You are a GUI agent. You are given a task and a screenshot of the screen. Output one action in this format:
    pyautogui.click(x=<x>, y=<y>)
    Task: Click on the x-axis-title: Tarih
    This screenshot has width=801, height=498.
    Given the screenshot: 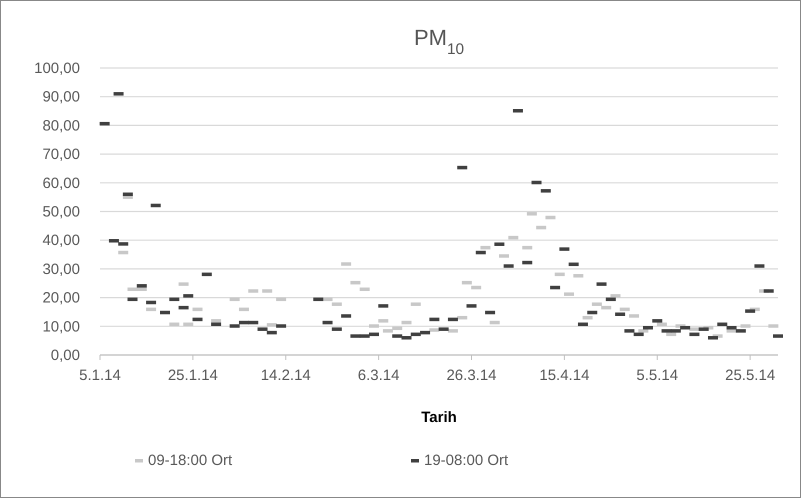 What is the action you would take?
    pyautogui.click(x=439, y=417)
    